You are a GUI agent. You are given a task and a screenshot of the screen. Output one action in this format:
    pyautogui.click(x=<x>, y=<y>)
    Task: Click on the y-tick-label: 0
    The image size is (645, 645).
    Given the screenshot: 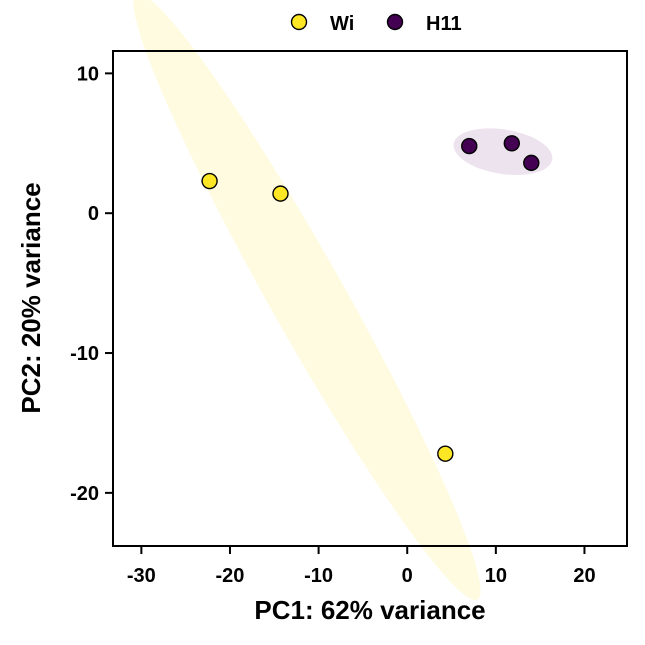 What is the action you would take?
    pyautogui.click(x=93, y=214)
    